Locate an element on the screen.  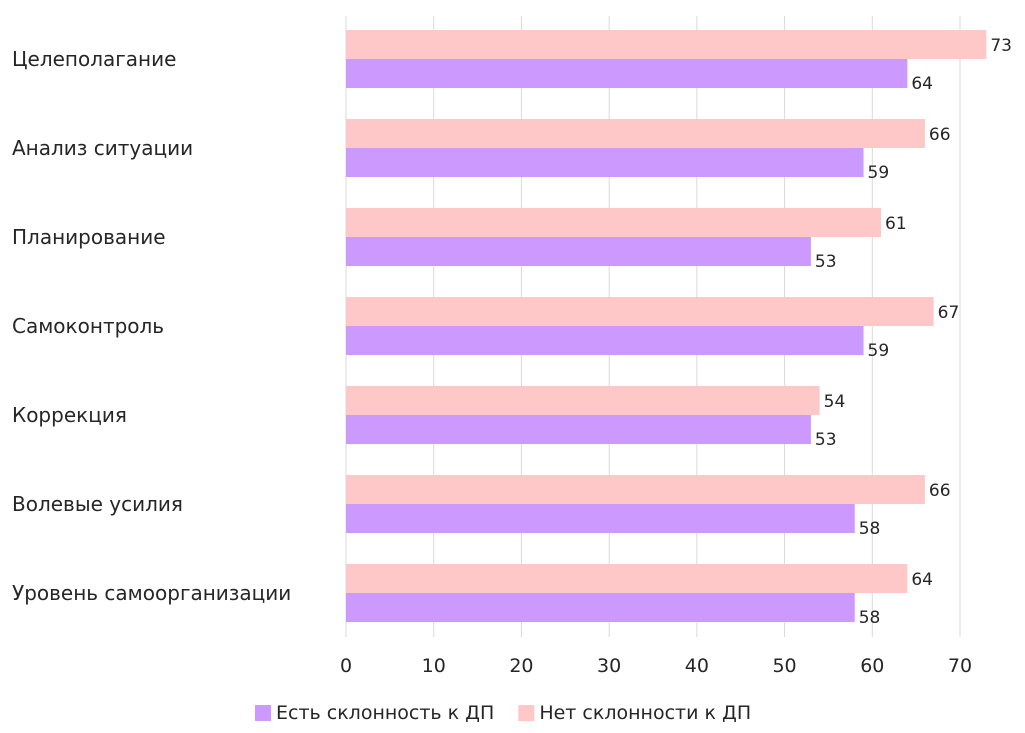
category-label: Уровень самоорганизации is located at coordinates (151, 593).